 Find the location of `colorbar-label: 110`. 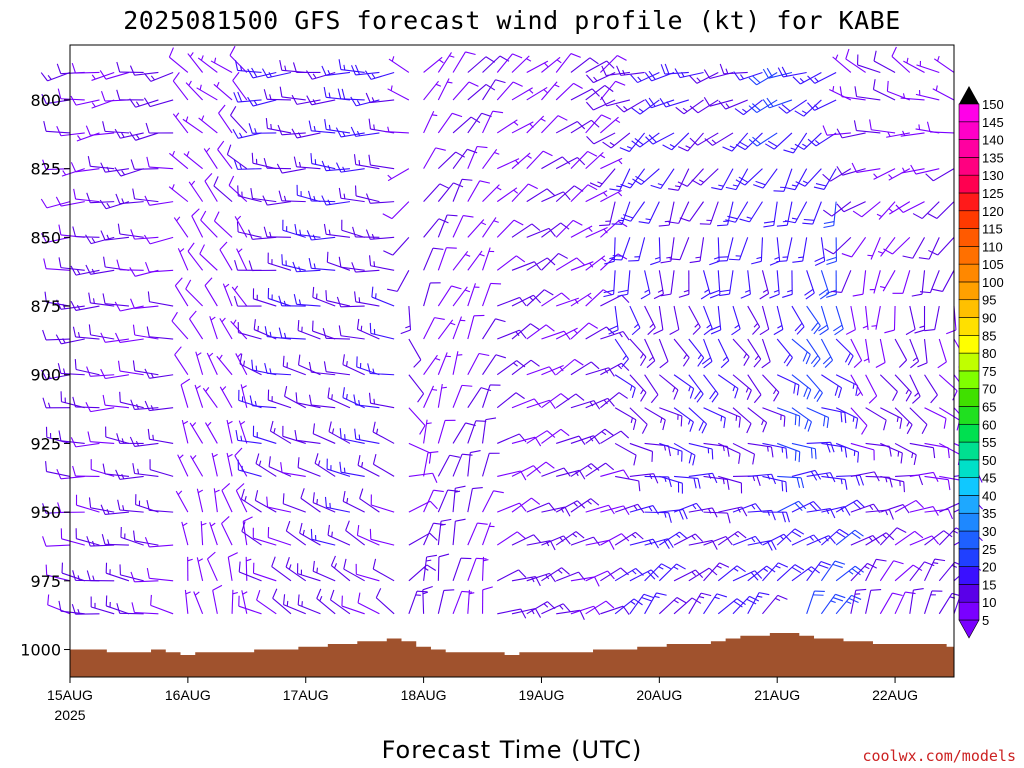

colorbar-label: 110 is located at coordinates (992, 246).